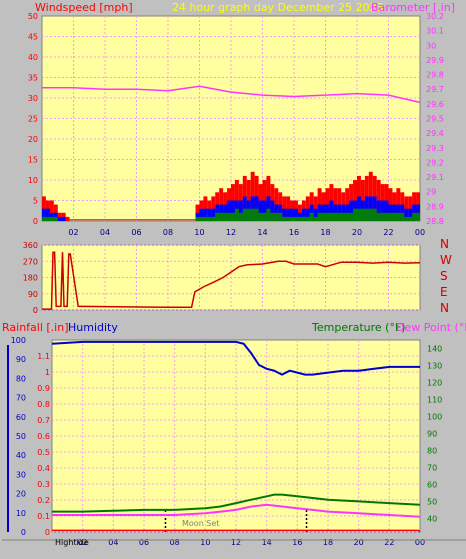 The height and width of the screenshot is (559, 466). Describe the element at coordinates (432, 501) in the screenshot. I see `temp-y-tick-label: 50` at that location.